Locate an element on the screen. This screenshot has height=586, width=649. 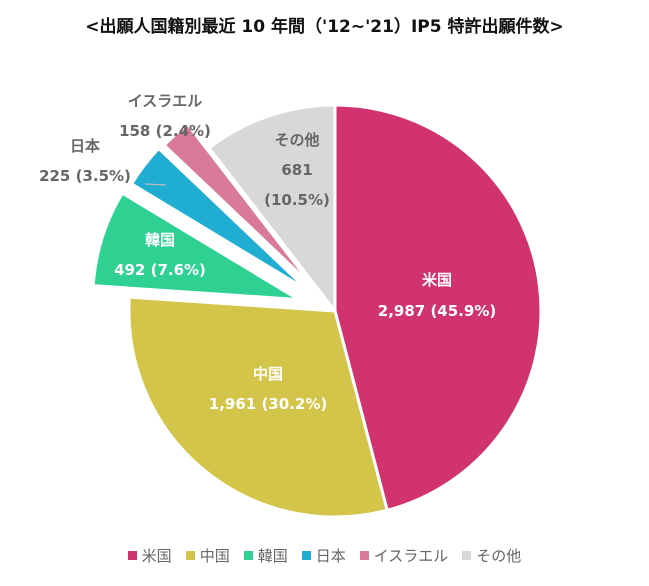
slice-label-name: 韓国 is located at coordinates (160, 240).